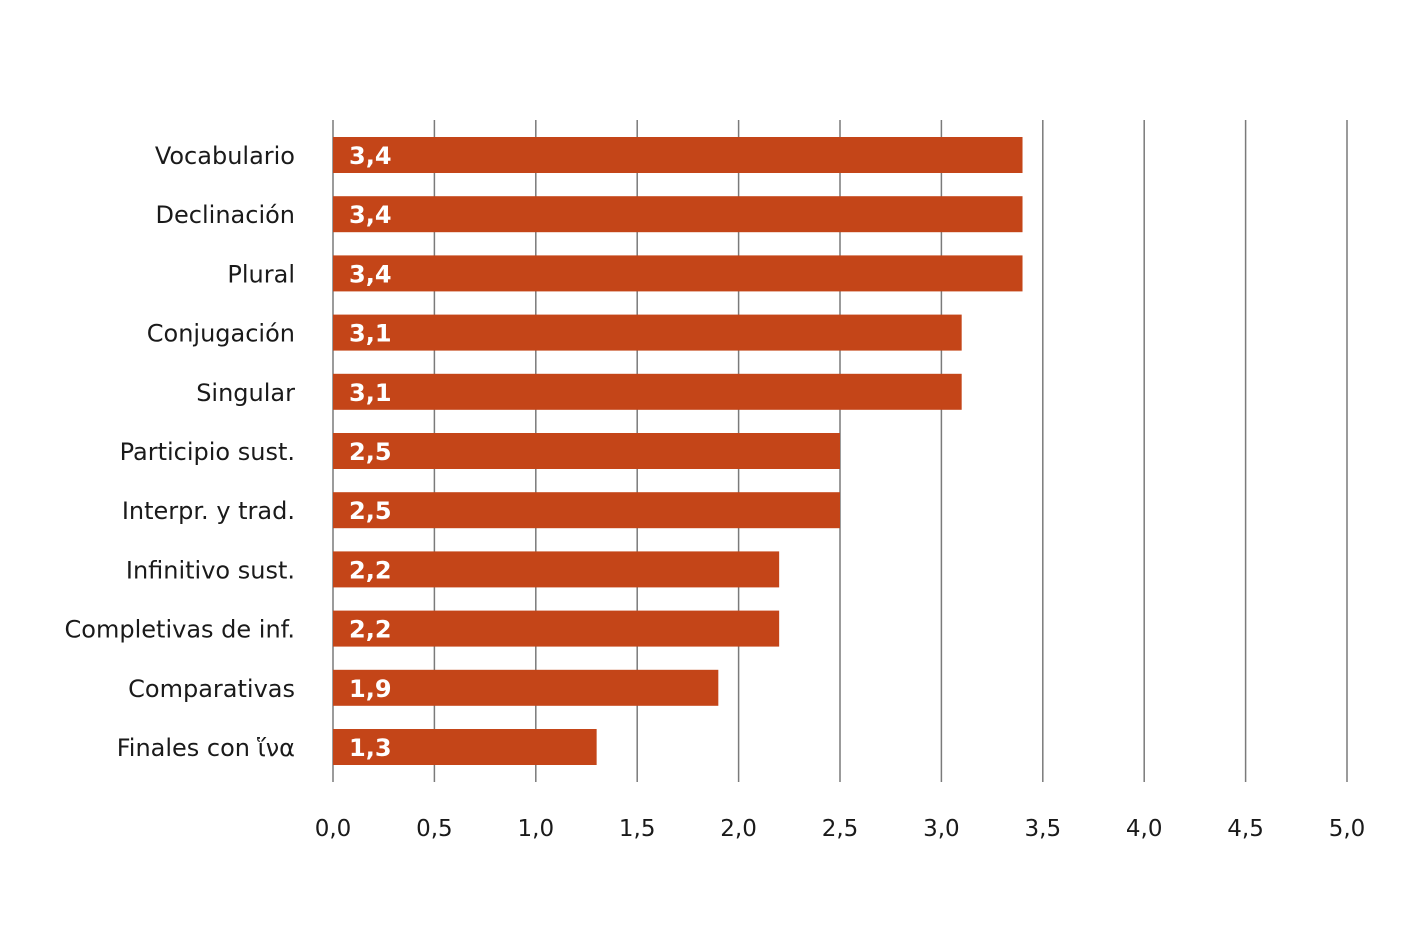  I want to click on category-label-10: Finales con ἵνα, so click(206, 748).